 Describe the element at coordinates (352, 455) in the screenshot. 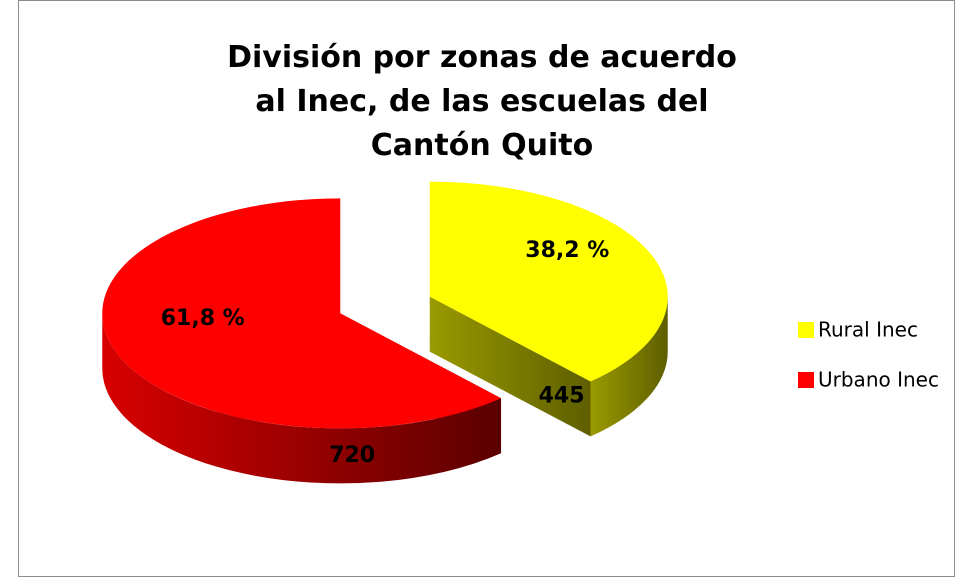

I see `value-label: 720` at that location.